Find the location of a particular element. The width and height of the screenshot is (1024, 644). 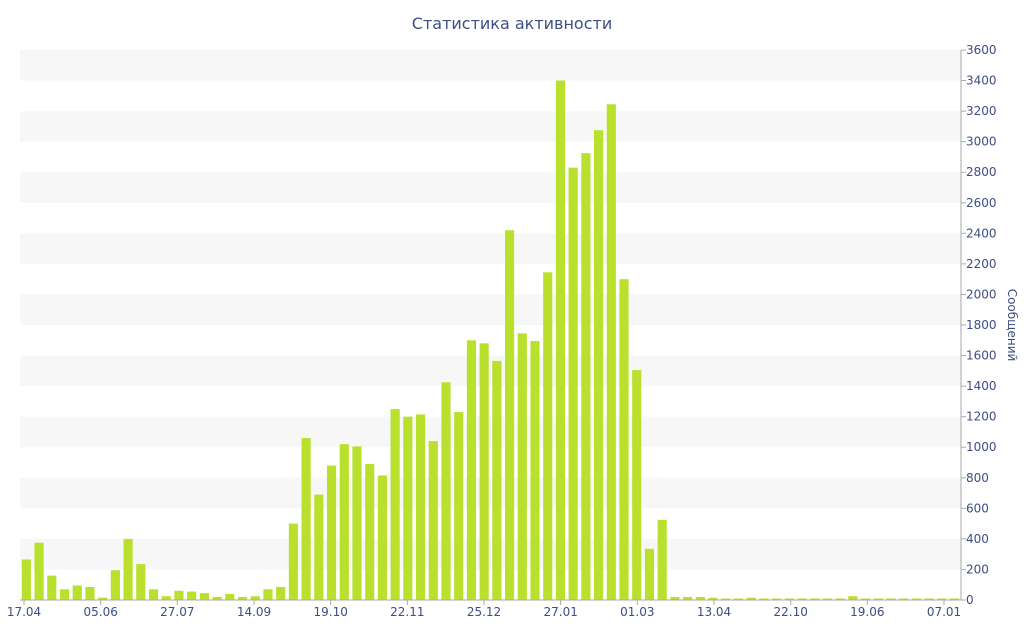

y-tick-label: 3600 is located at coordinates (981, 50).